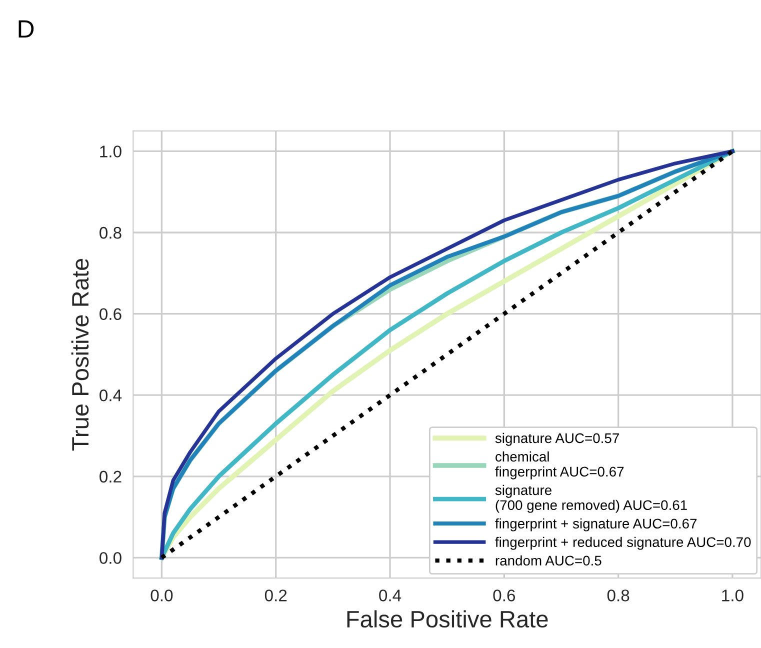 The height and width of the screenshot is (648, 761). What do you see at coordinates (504, 596) in the screenshot?
I see `x-tick-label: 0.6` at bounding box center [504, 596].